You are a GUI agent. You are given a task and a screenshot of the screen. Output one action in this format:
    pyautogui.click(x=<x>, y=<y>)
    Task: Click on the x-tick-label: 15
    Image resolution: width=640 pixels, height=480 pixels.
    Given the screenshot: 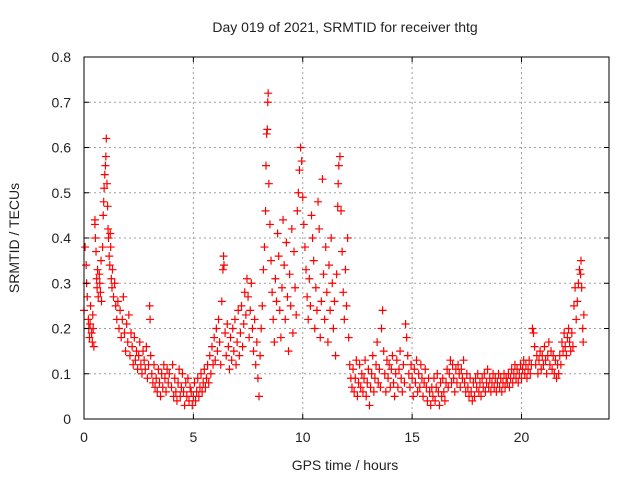 What is the action you would take?
    pyautogui.click(x=412, y=437)
    